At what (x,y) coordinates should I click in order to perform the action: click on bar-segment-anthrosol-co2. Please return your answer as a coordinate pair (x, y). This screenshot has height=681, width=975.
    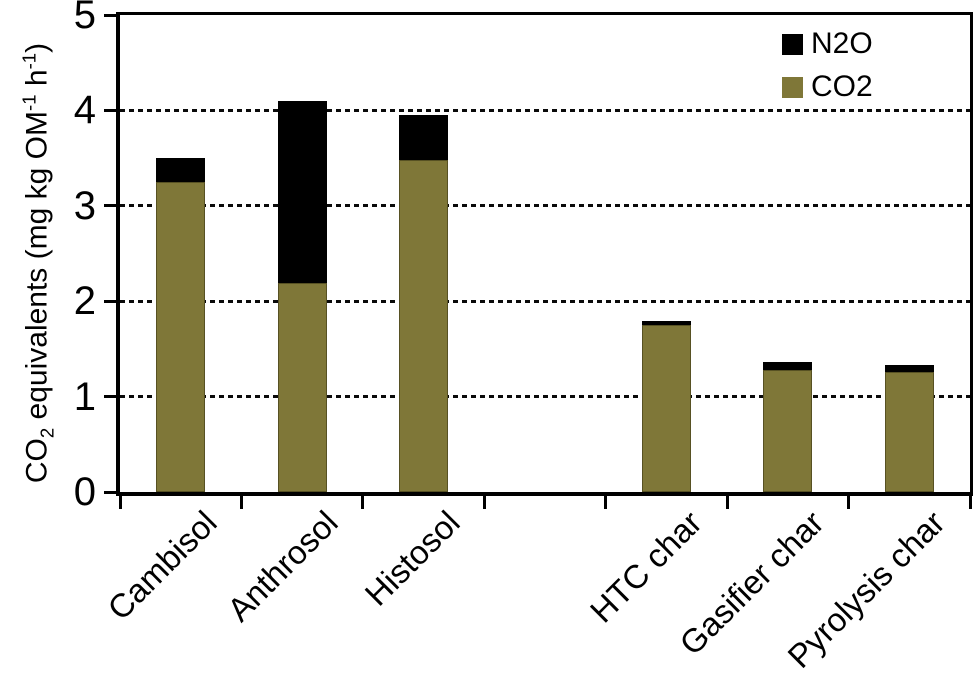
    Looking at the image, I should click on (302, 387).